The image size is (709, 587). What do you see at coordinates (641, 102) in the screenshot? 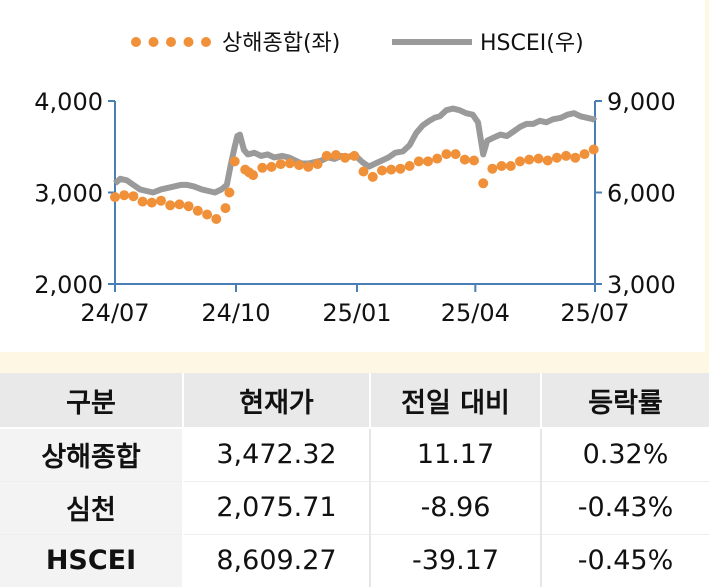
I see `right-tick-label: 9,000` at bounding box center [641, 102].